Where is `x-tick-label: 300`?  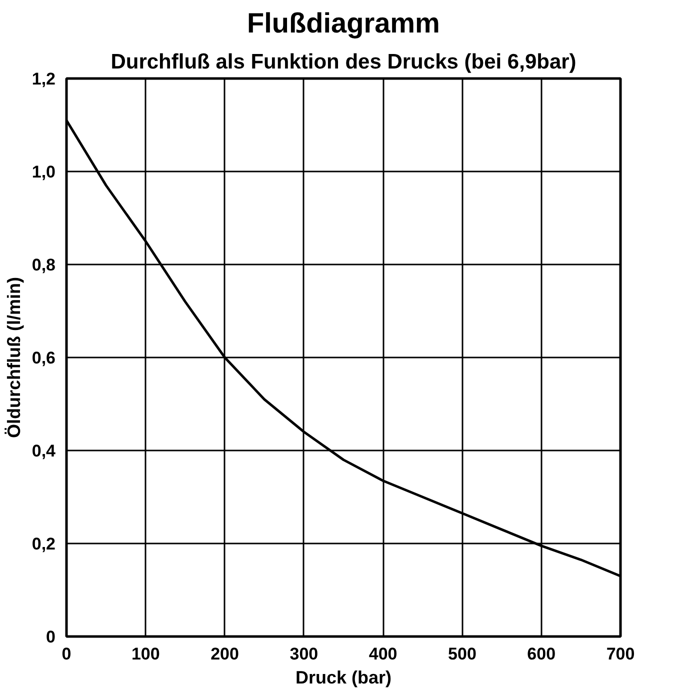 x-tick-label: 300 is located at coordinates (304, 654).